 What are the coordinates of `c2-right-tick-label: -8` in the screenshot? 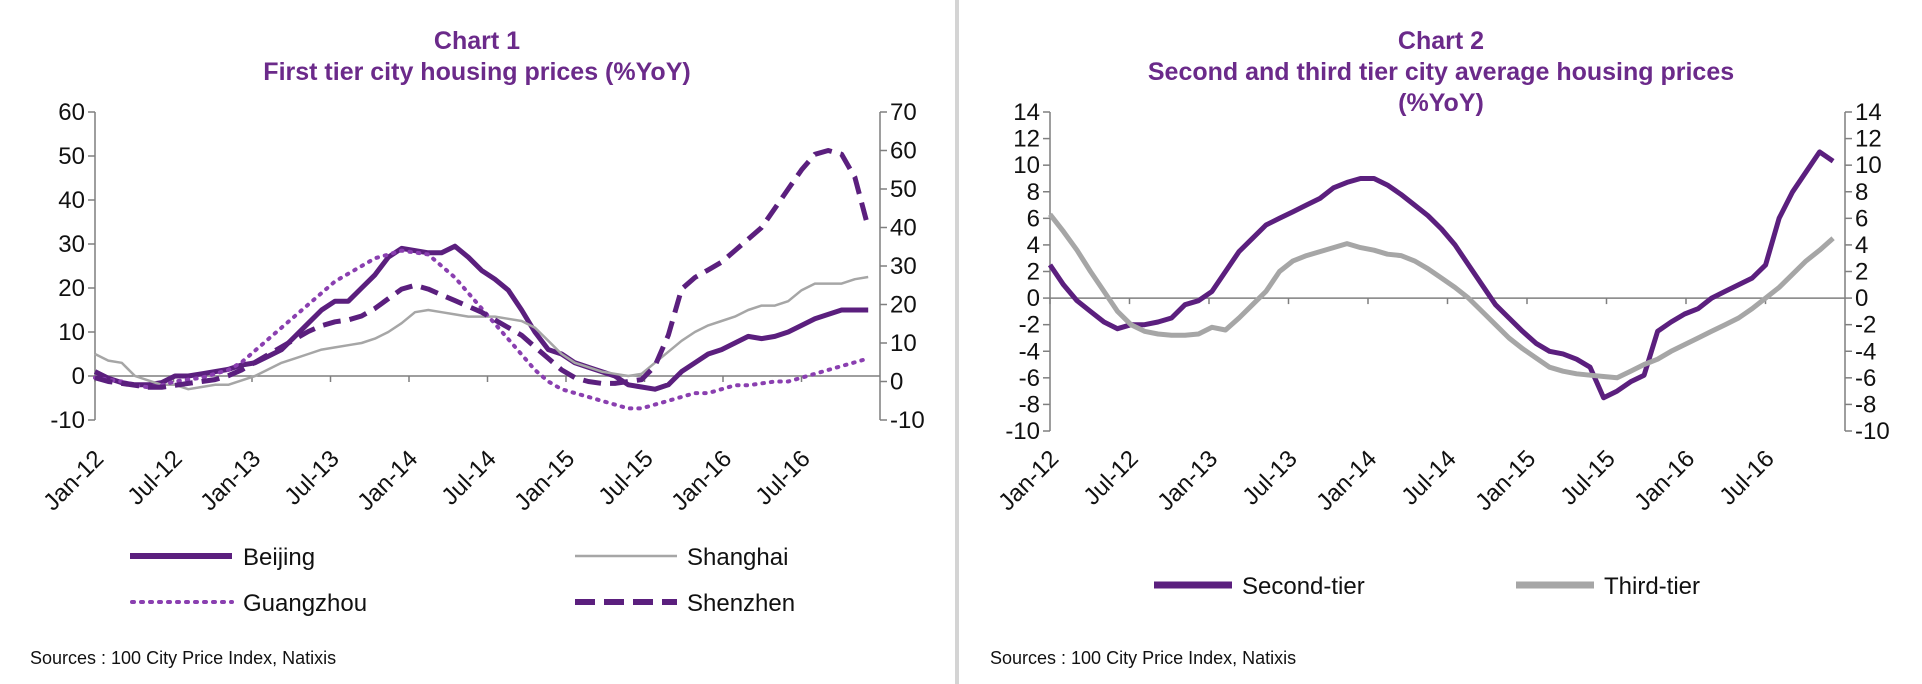 It's located at (1865, 404).